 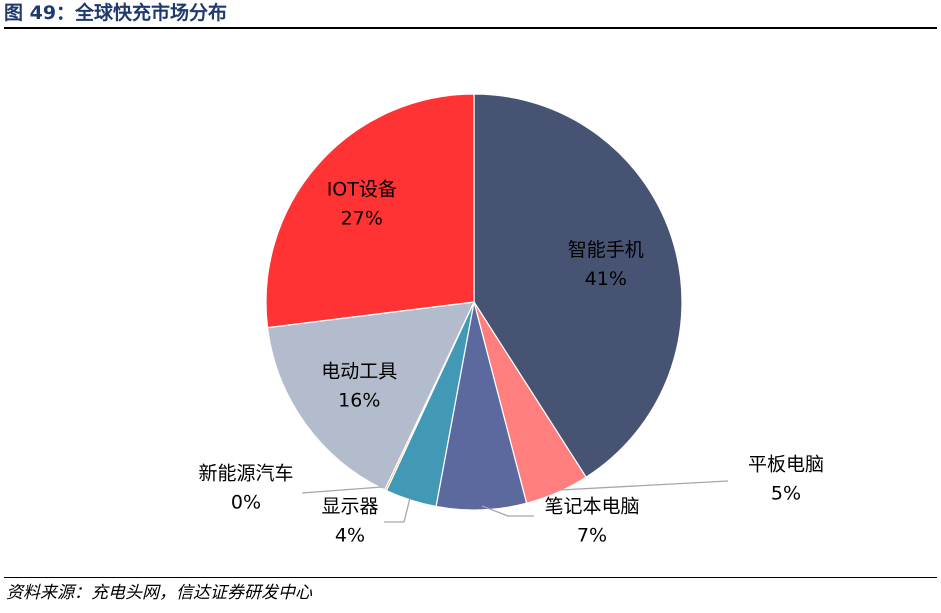 What do you see at coordinates (246, 503) in the screenshot?
I see `slice-4-value-label: 0%` at bounding box center [246, 503].